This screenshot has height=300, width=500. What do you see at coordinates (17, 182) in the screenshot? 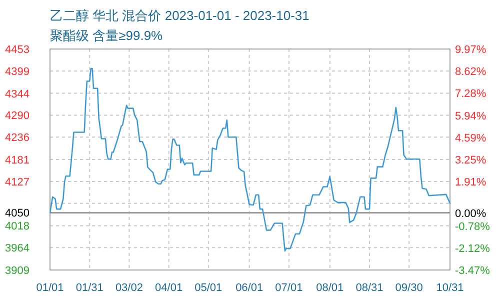
I see `y-tick-label: 4127` at bounding box center [17, 182].